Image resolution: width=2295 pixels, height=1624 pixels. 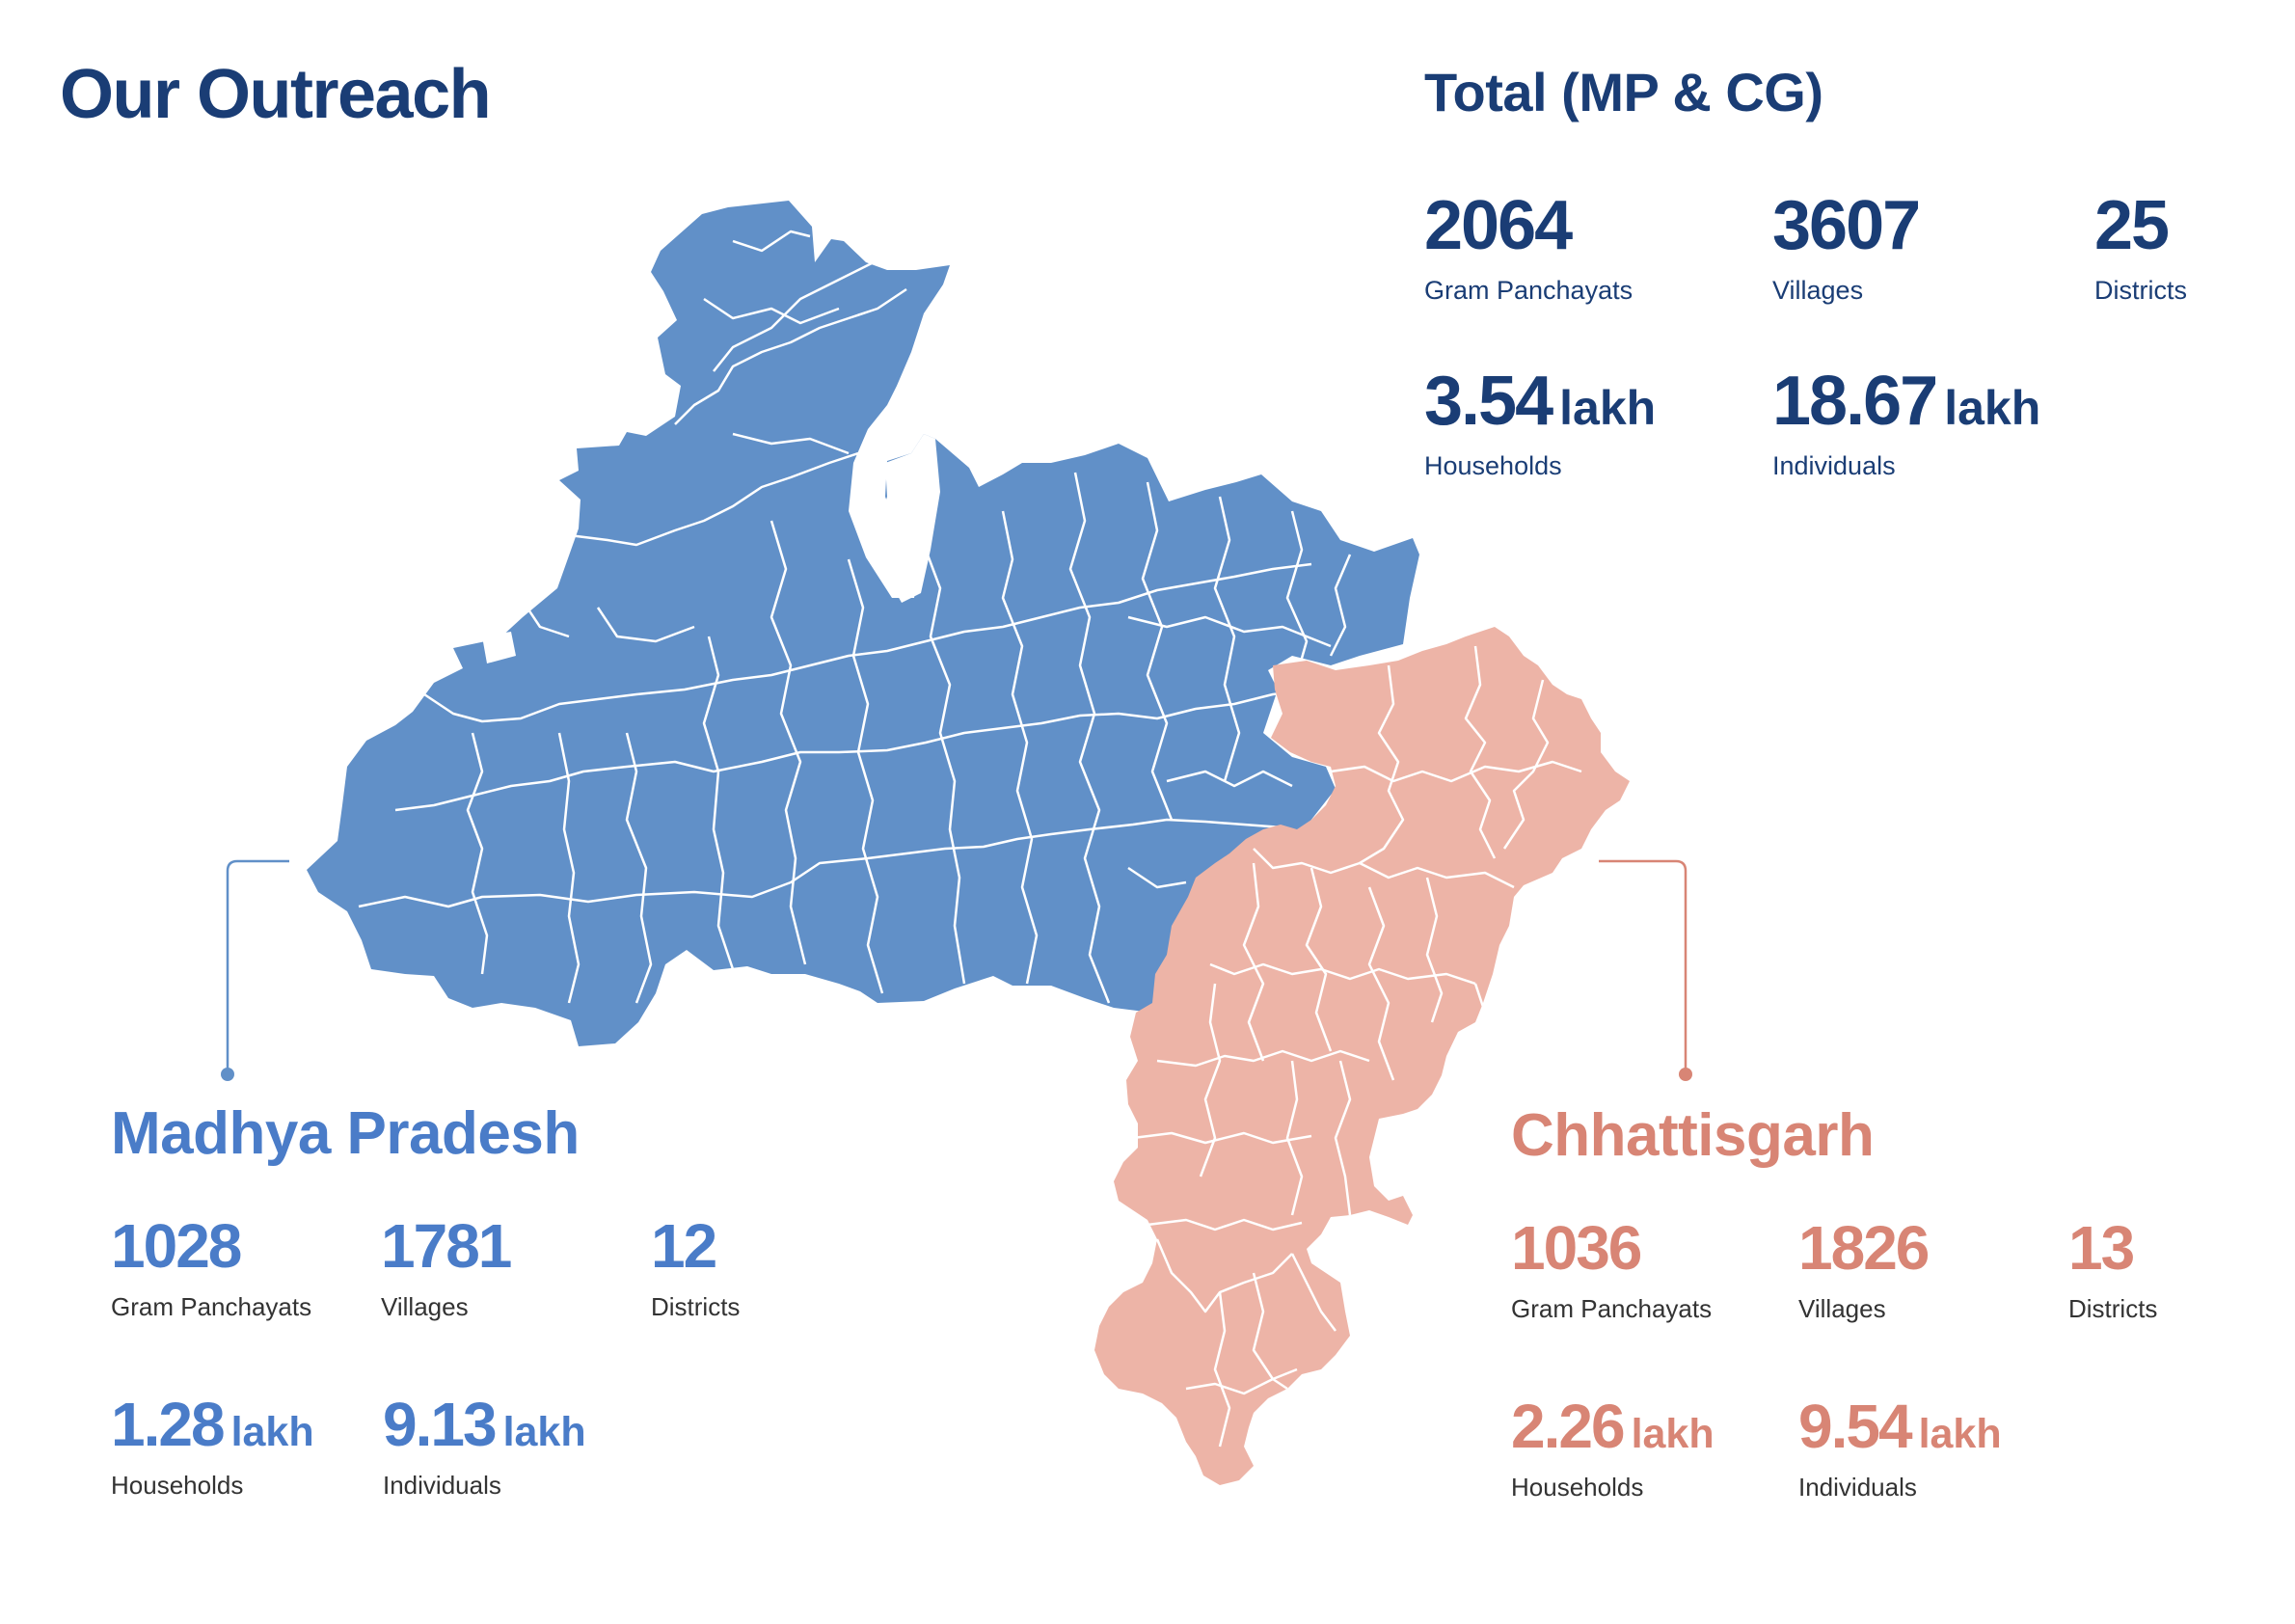 I want to click on cg-individuals: 9.54 lakh Individuals, so click(x=1900, y=1447).